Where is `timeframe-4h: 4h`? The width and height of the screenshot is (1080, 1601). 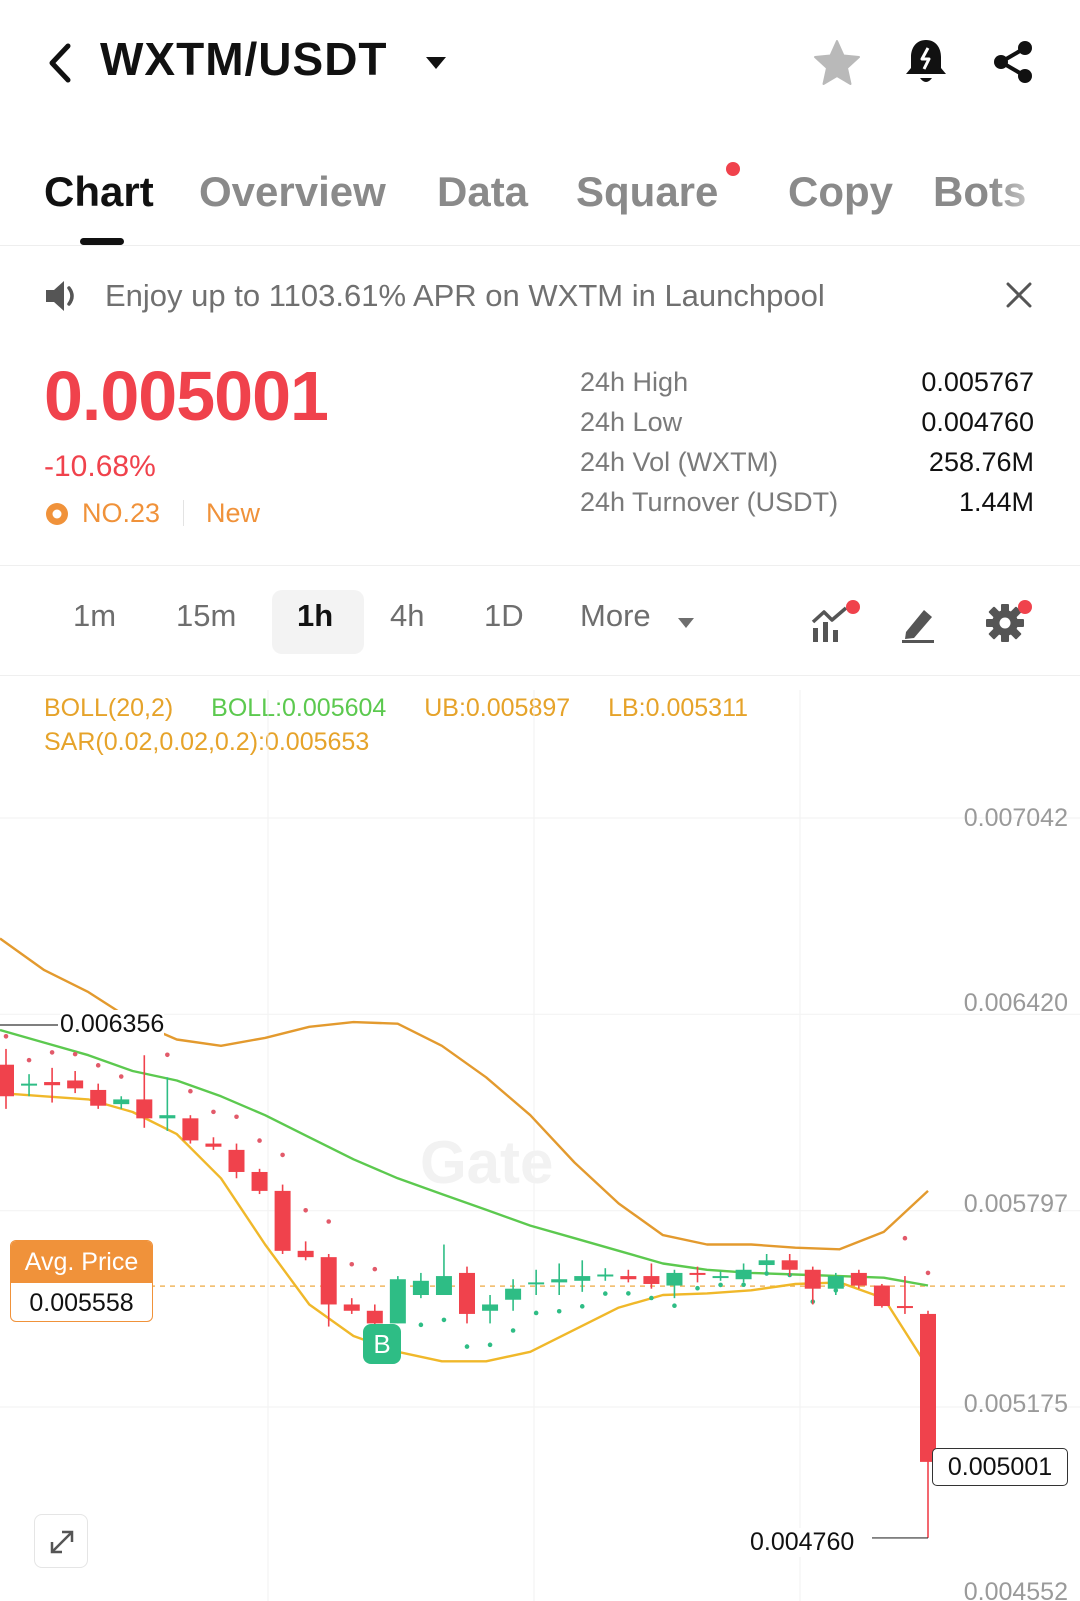 timeframe-4h: 4h is located at coordinates (407, 615).